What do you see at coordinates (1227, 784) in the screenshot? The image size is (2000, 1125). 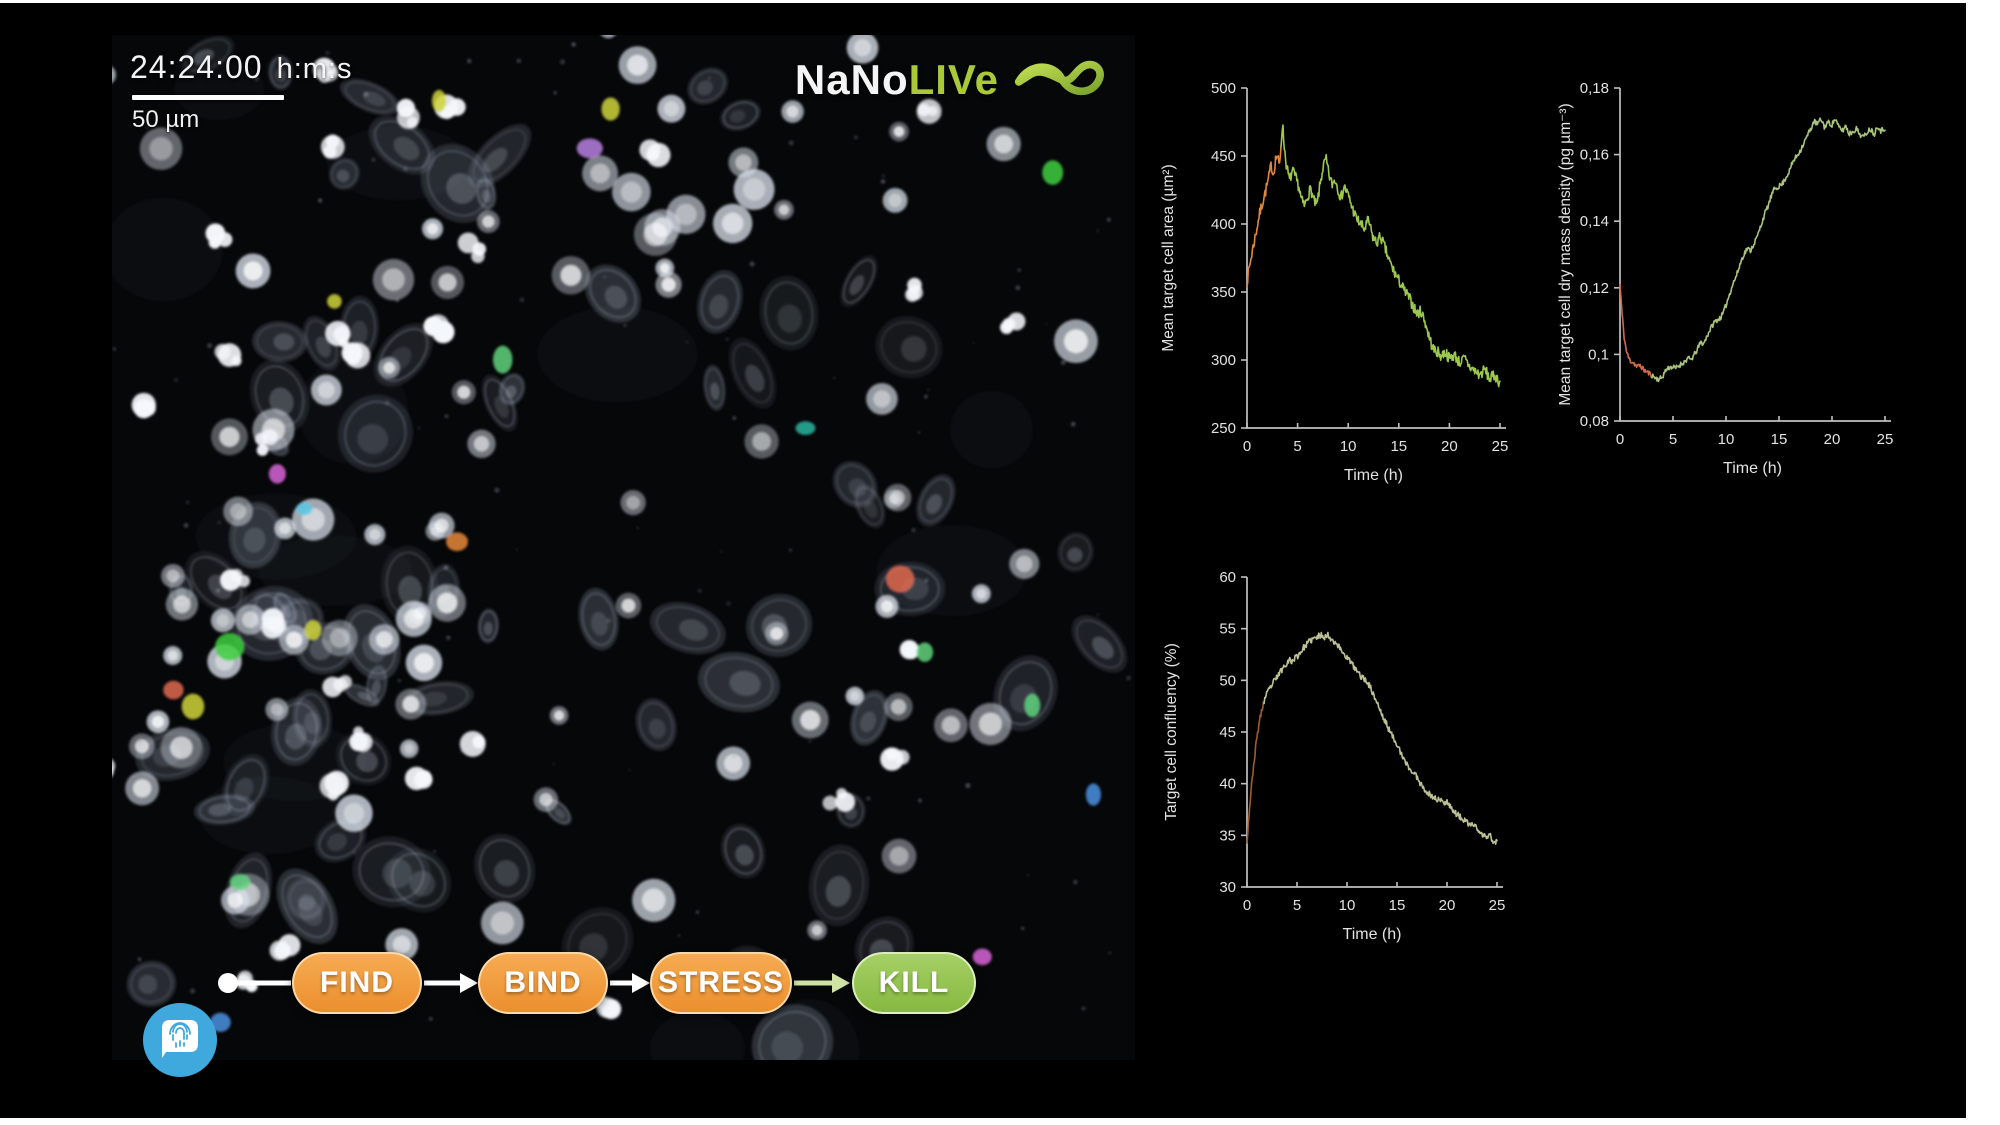 I see `y-tick-label: 40` at bounding box center [1227, 784].